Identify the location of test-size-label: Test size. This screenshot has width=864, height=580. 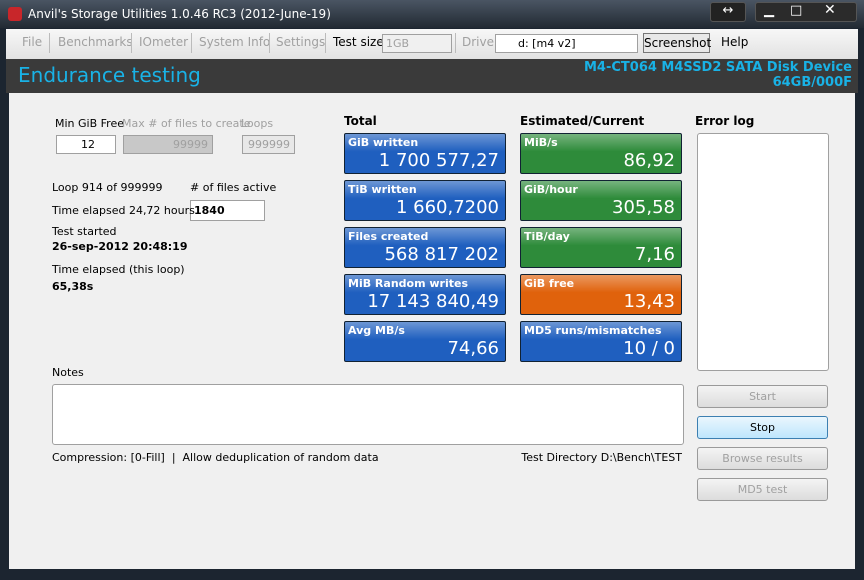
(358, 42).